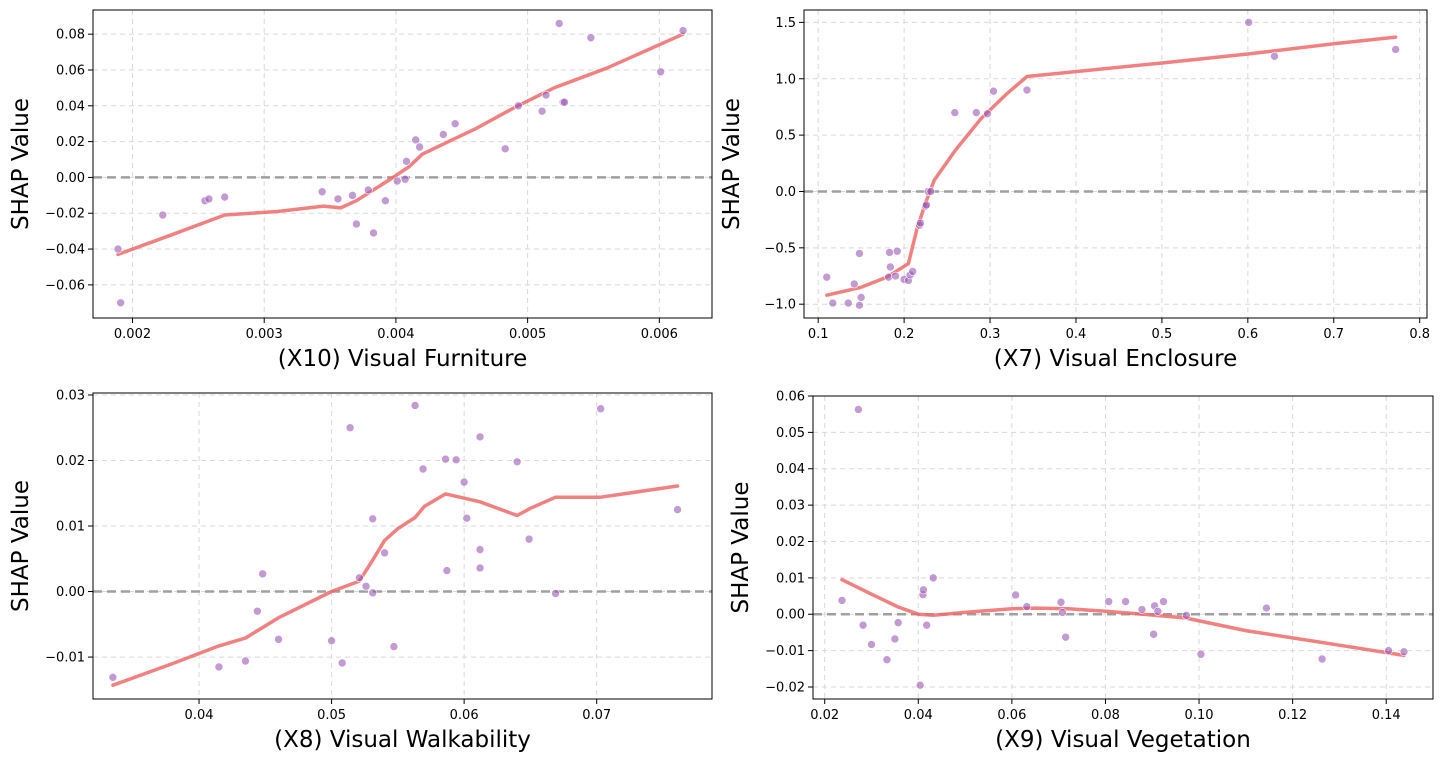  I want to click on x-tick-label: 0.07, so click(596, 715).